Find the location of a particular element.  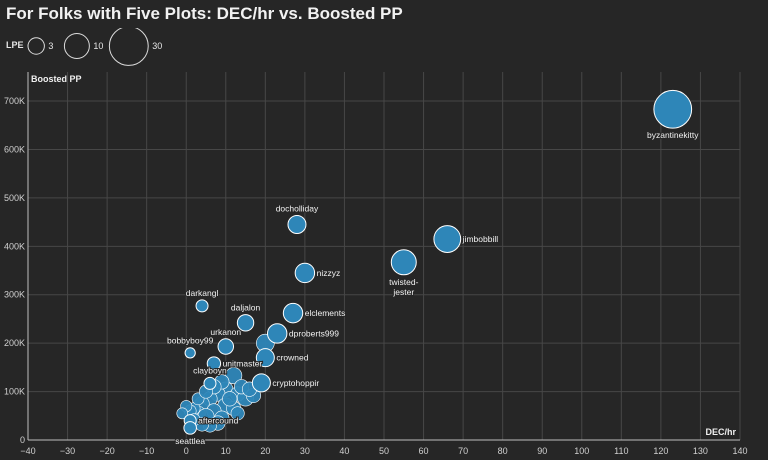

point-label: nizzyz is located at coordinates (329, 273).